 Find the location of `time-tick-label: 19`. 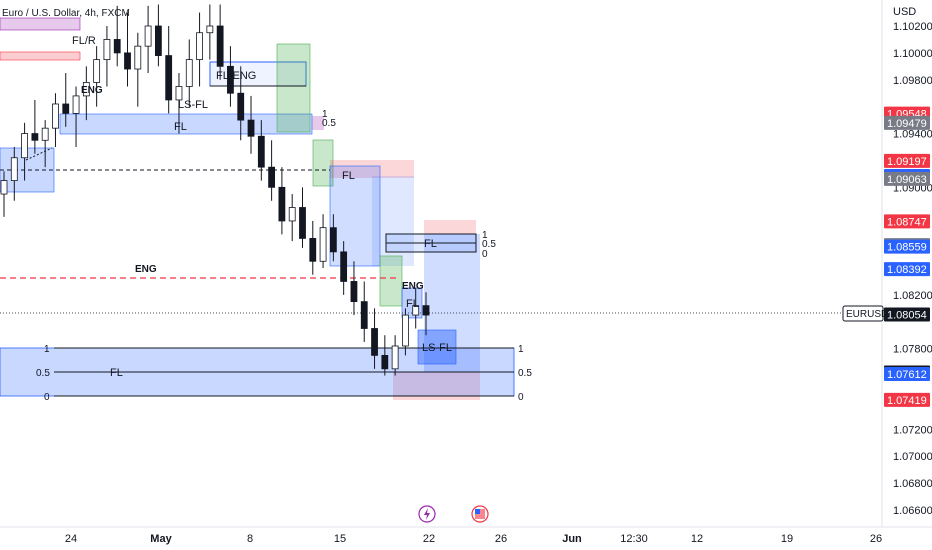

time-tick-label: 19 is located at coordinates (787, 539).